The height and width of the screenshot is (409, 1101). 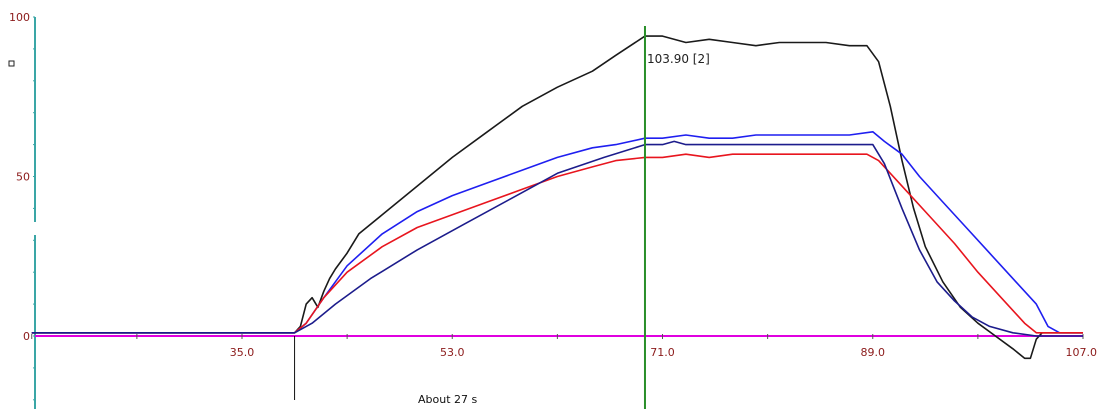 I want to click on duration-annotation: About 27 s, so click(x=448, y=399).